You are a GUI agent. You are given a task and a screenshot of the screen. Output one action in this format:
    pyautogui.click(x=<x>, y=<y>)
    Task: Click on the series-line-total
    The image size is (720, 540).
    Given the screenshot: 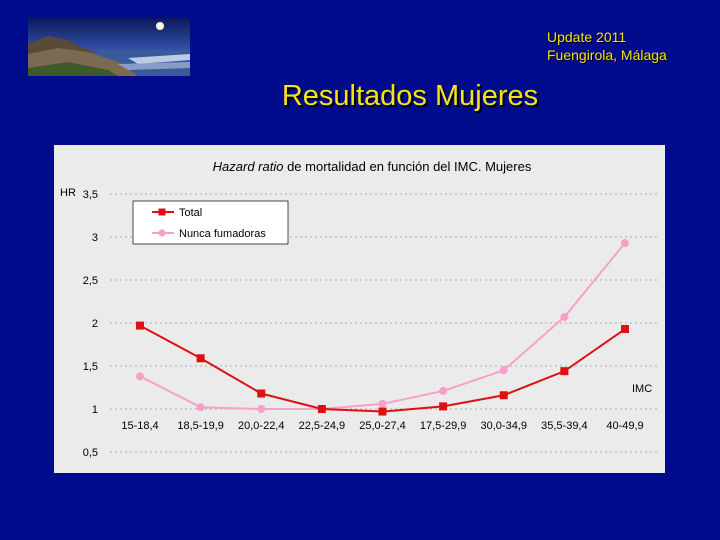 What is the action you would take?
    pyautogui.click(x=382, y=368)
    